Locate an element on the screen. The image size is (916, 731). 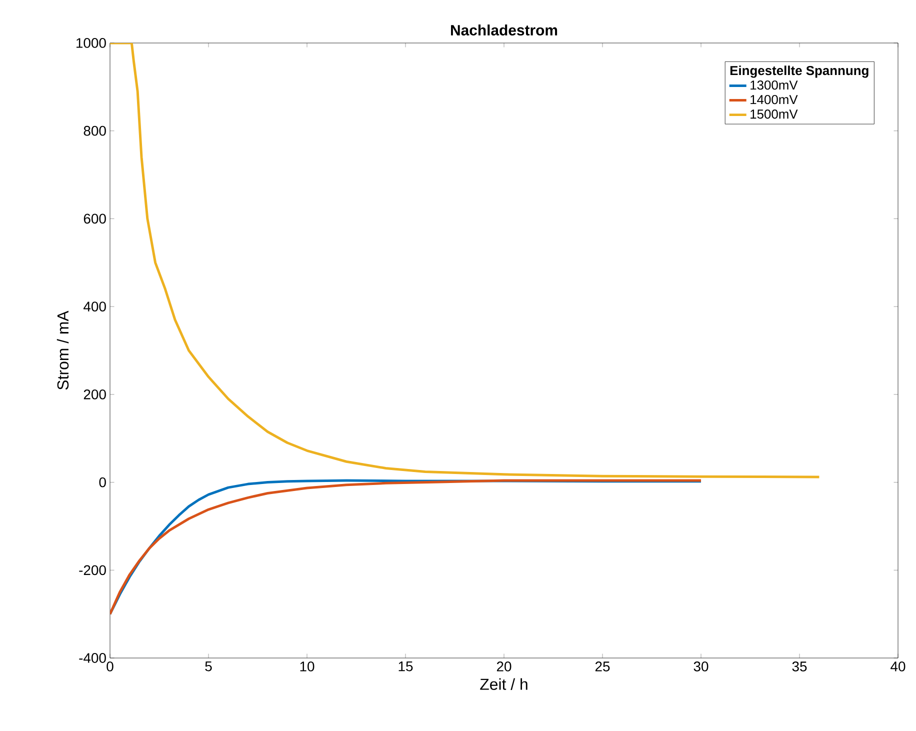
line-series is located at coordinates (406, 547).